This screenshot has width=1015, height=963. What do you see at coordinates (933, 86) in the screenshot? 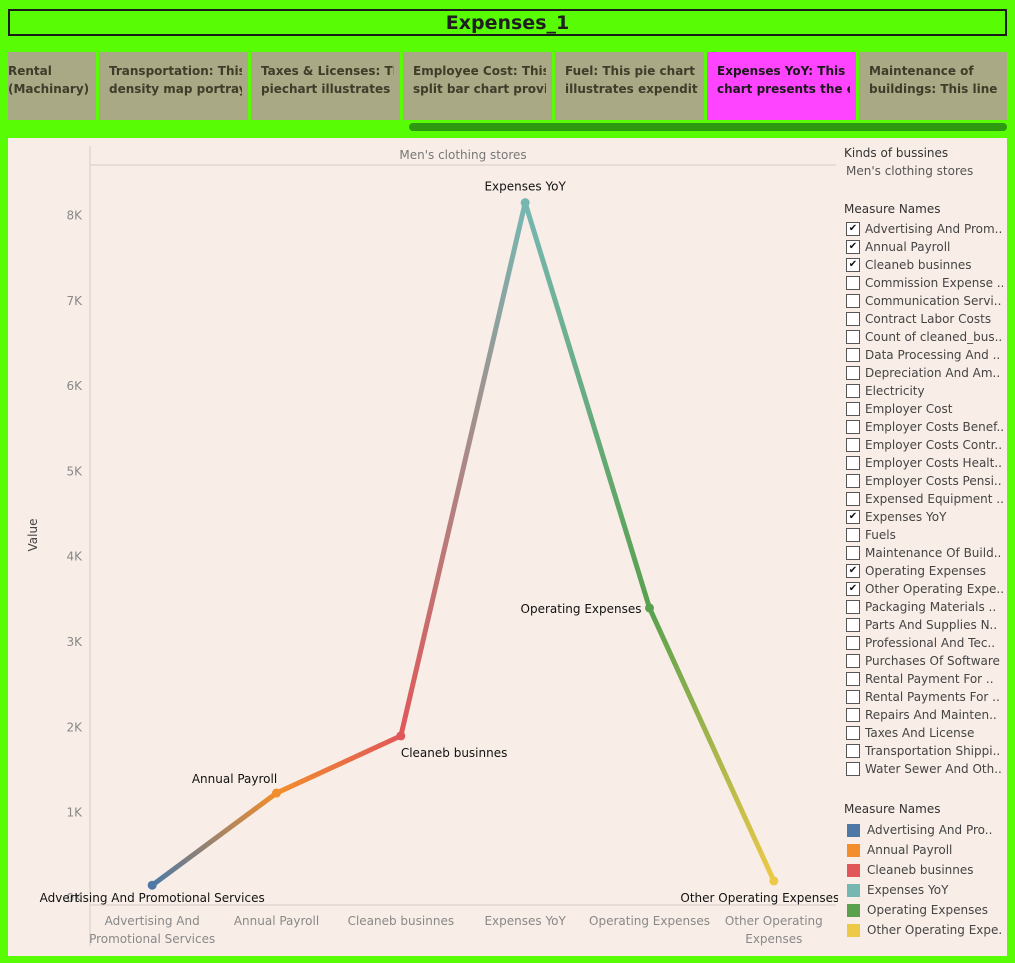
I see `story-tab-6: Maintenance of buildings: This line ch..` at bounding box center [933, 86].